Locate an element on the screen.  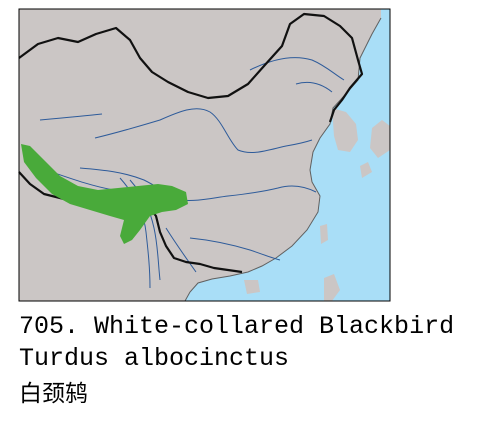
red-river is located at coordinates (181, 250).